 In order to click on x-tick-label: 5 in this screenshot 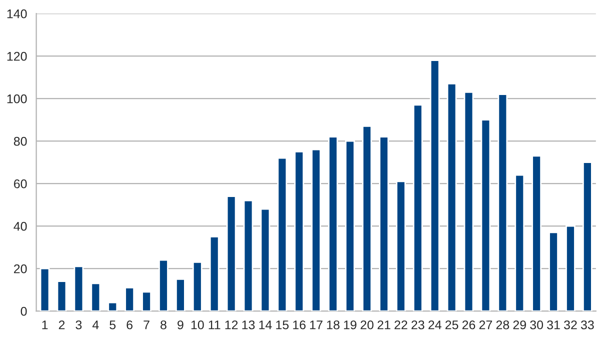, I will do `click(113, 325)`.